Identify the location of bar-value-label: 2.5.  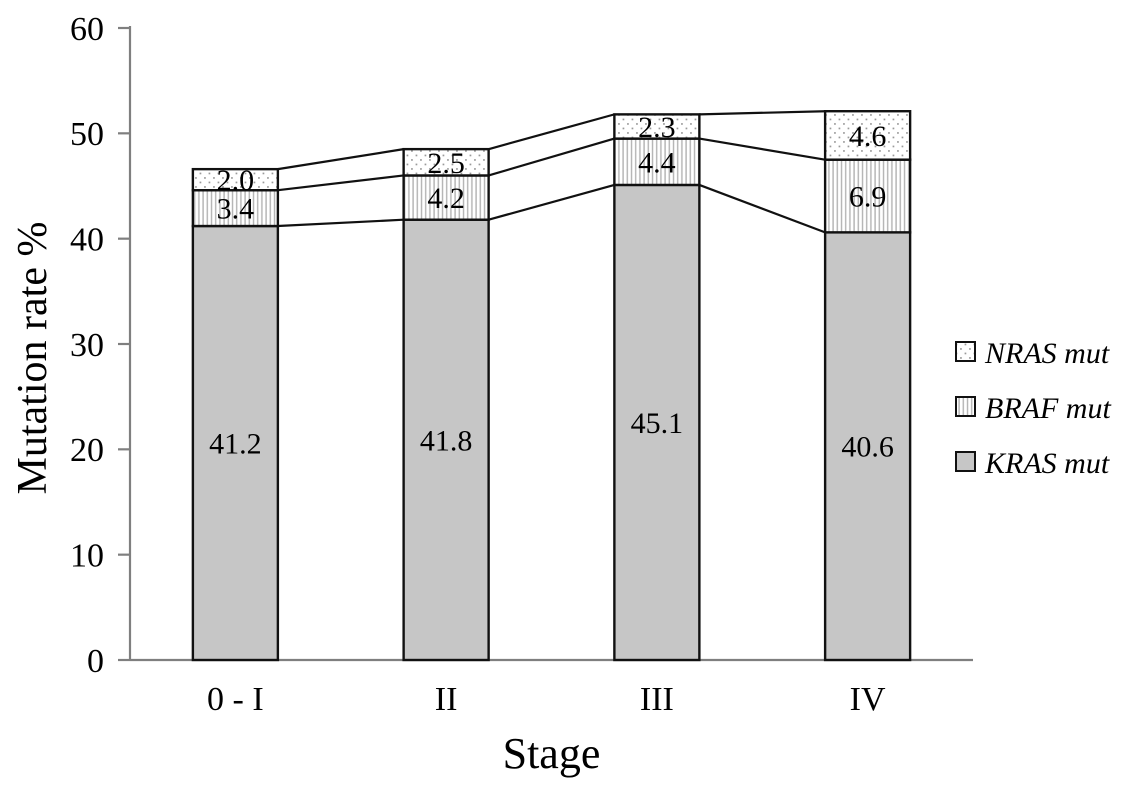
(446, 163).